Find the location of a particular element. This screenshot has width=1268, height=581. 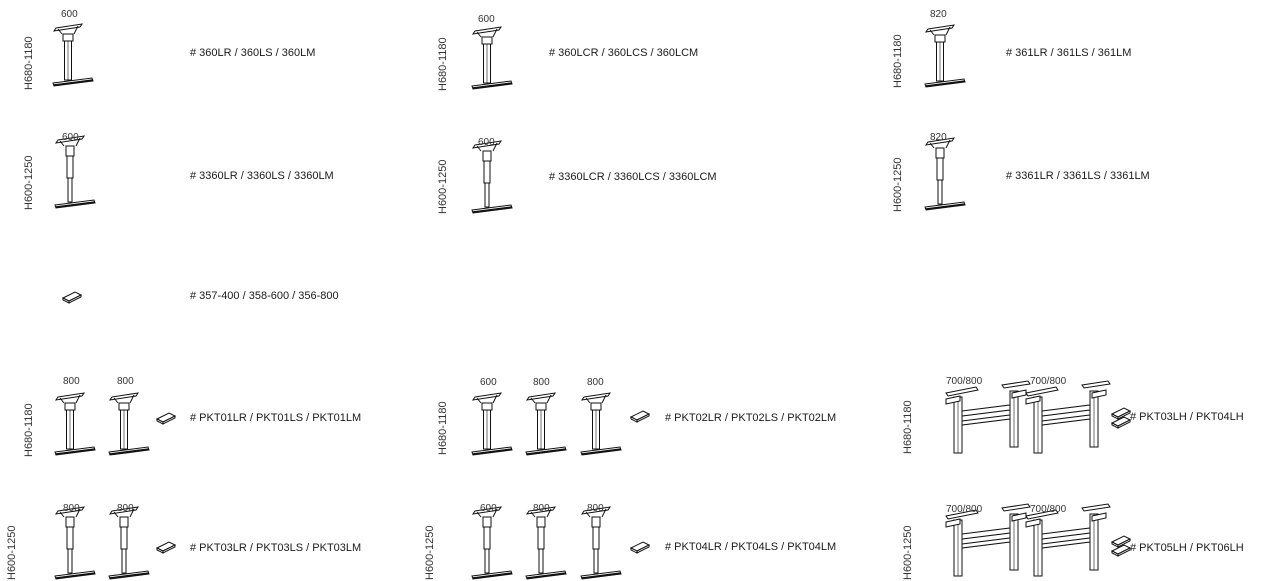

product-code: # PKT02LR / PKT02LS / PKT02LM is located at coordinates (751, 418).